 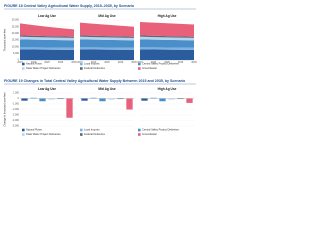 I want to click on y-tick-label: -4,000, so click(x=15, y=120).